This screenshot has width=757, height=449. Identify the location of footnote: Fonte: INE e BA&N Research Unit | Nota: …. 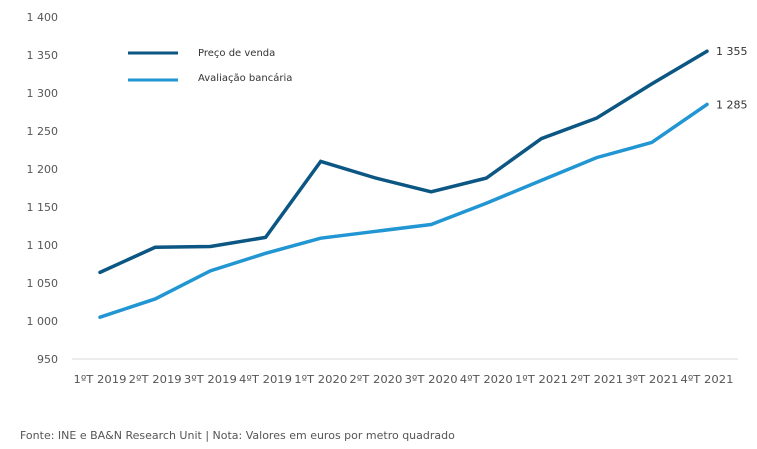
(237, 435).